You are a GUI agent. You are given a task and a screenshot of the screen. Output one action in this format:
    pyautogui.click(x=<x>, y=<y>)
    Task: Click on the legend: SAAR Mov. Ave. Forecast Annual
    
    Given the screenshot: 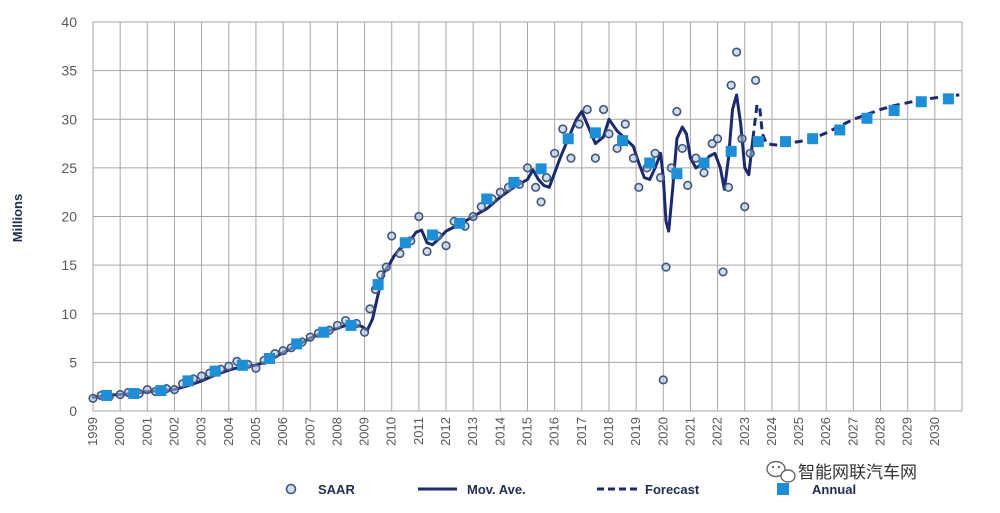 What is the action you would take?
    pyautogui.click(x=570, y=489)
    